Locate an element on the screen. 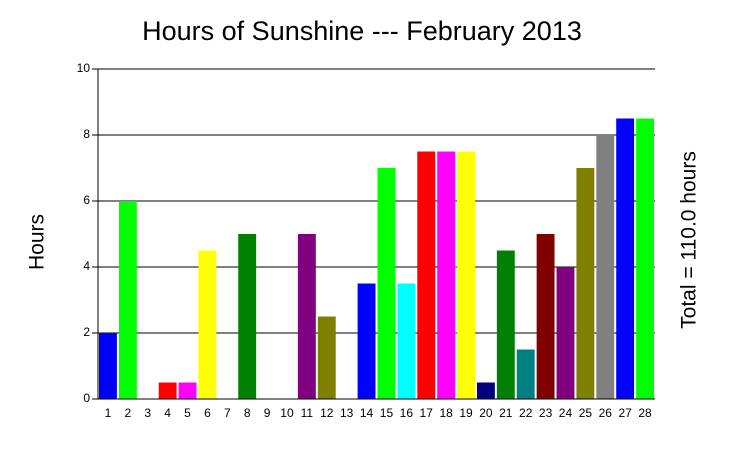  x-tick-label: 12 is located at coordinates (327, 413).